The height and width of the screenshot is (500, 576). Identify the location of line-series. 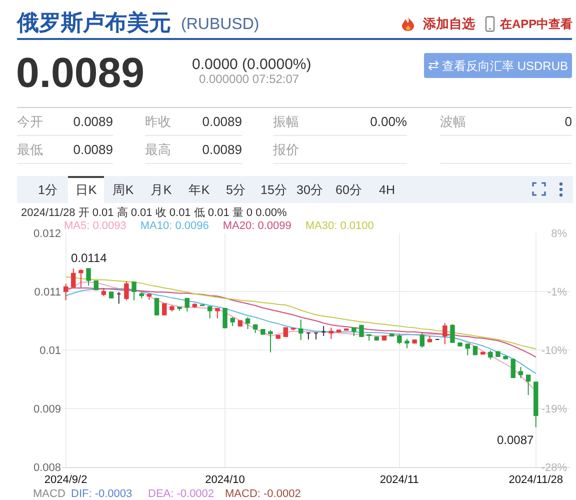
(300, 322).